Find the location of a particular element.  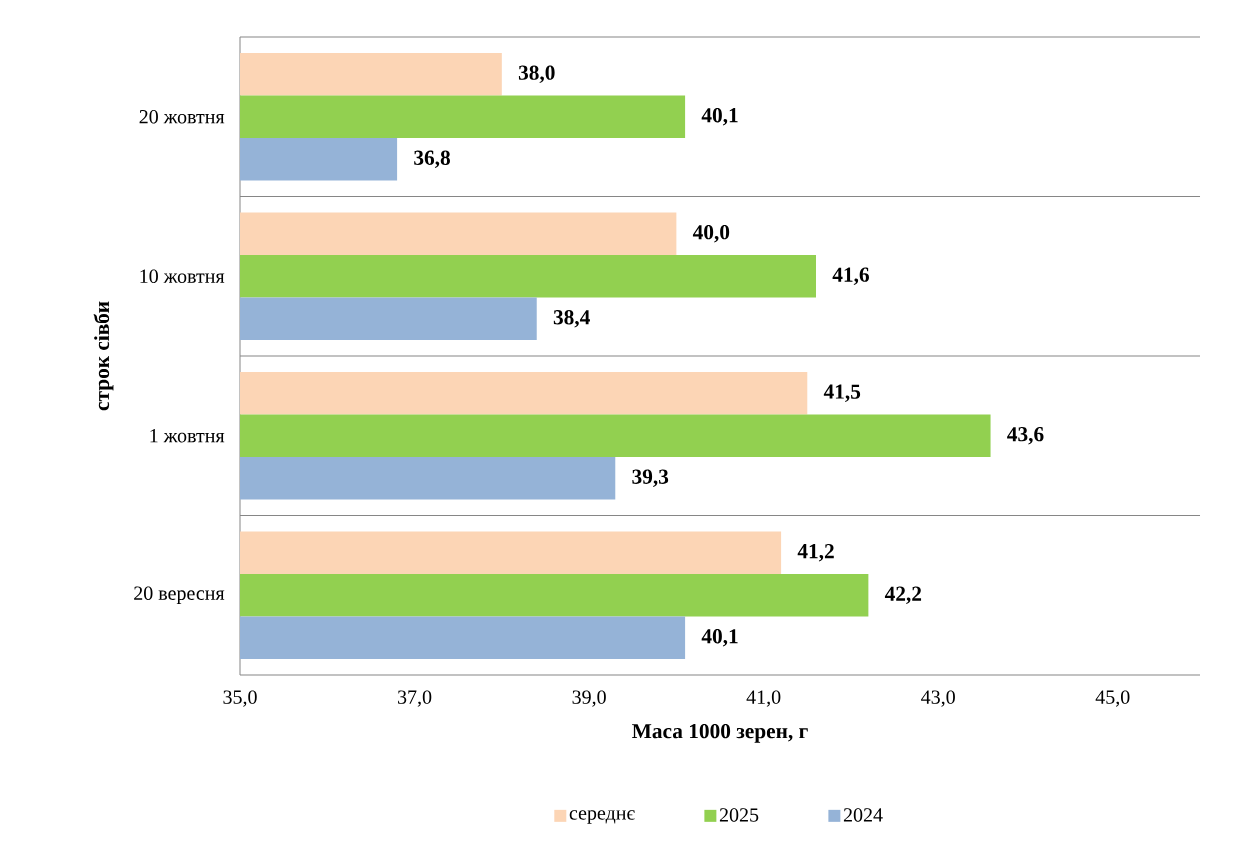

data-label: 38,0 is located at coordinates (536, 74).